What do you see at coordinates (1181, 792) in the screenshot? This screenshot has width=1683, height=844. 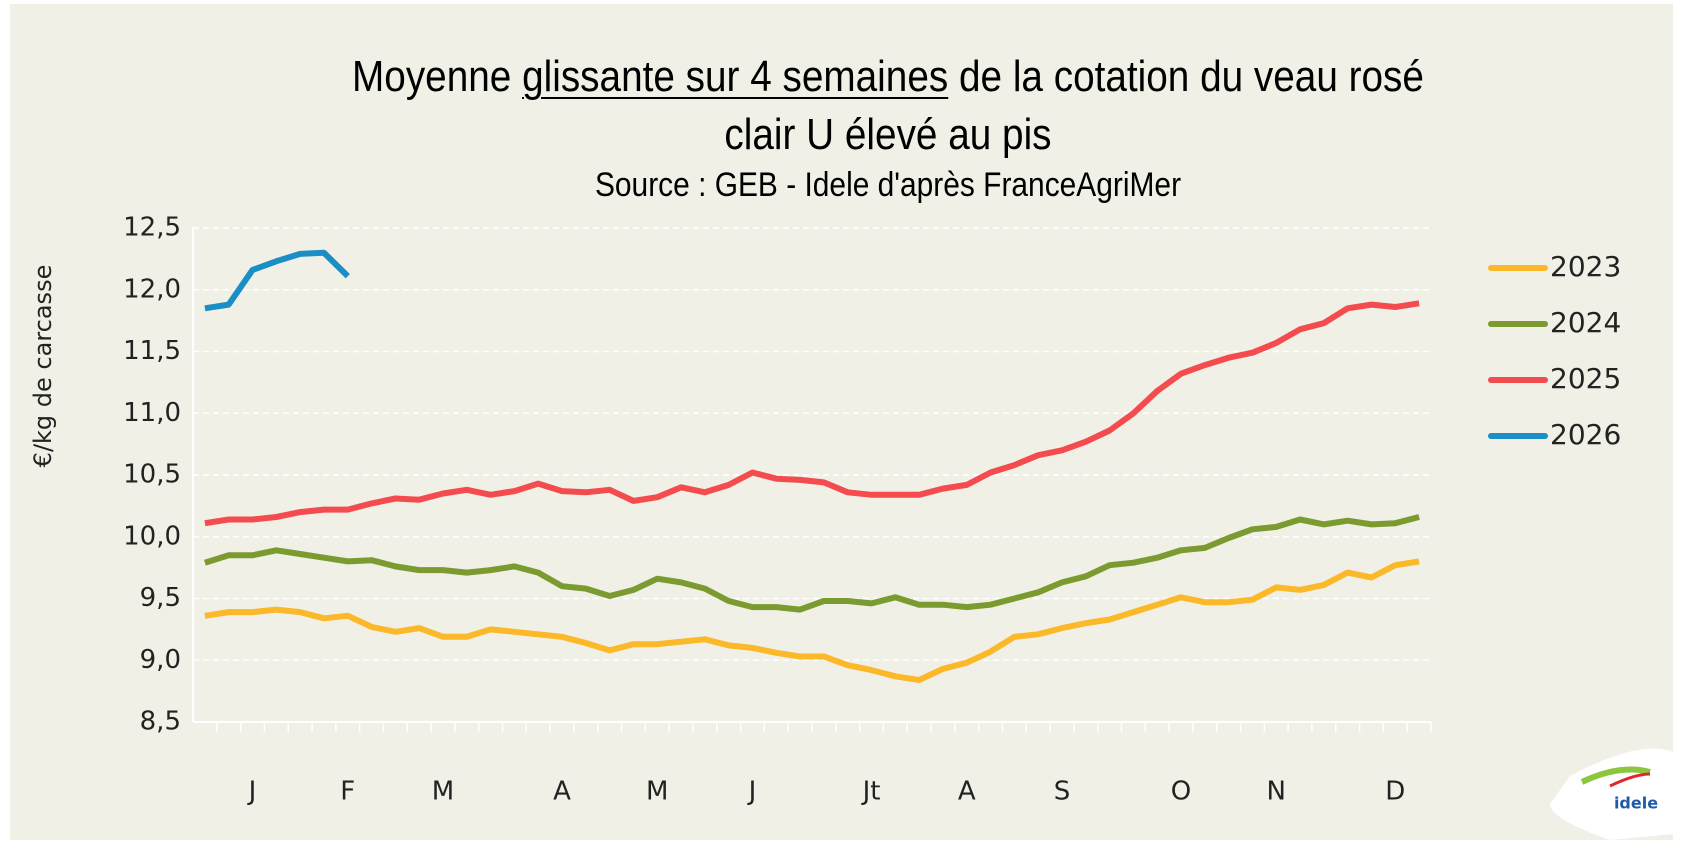 I see `x-tick-label: O` at bounding box center [1181, 792].